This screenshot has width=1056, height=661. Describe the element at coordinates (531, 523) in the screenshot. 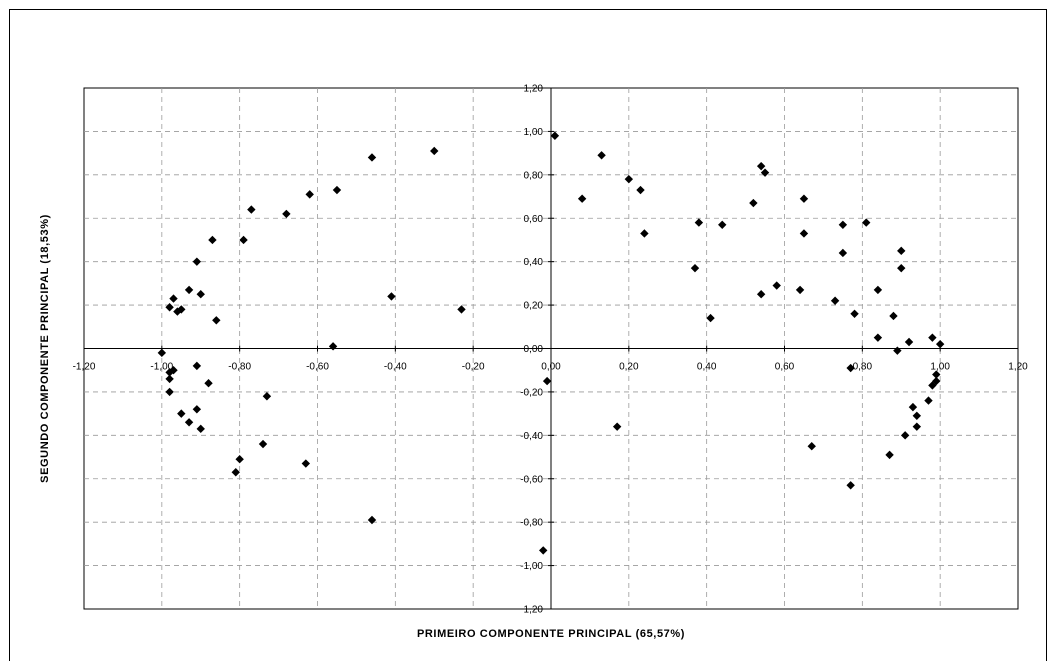

I see `y-tick-label: -0,80` at that location.